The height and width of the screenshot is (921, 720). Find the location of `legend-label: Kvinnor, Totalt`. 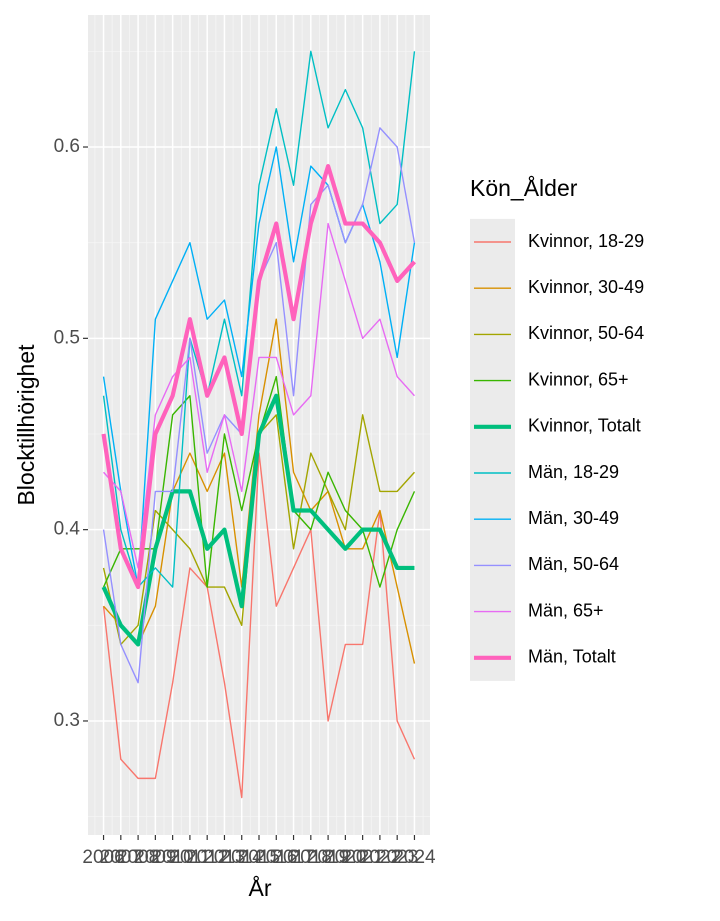

legend-label: Kvinnor, Totalt is located at coordinates (584, 426).